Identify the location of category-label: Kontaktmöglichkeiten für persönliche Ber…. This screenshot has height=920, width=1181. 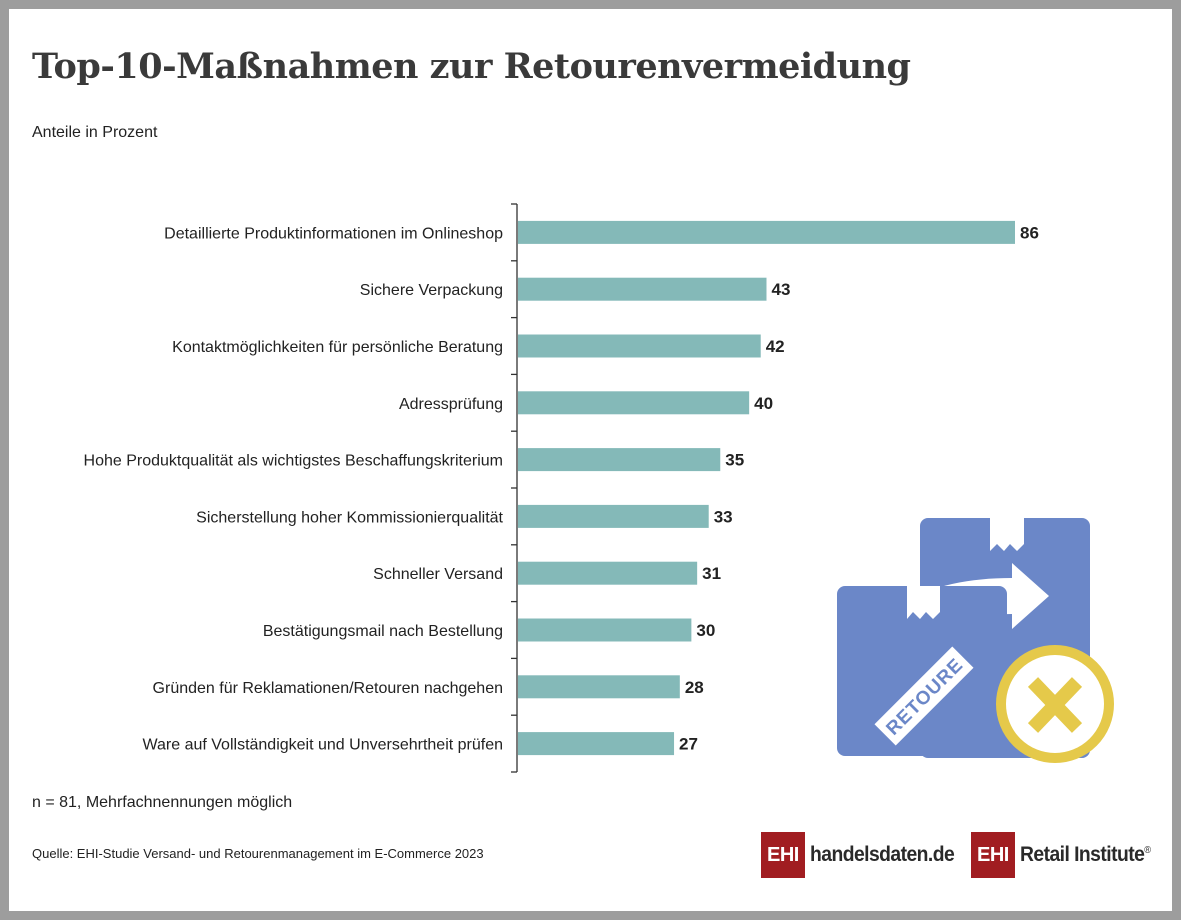
(337, 347).